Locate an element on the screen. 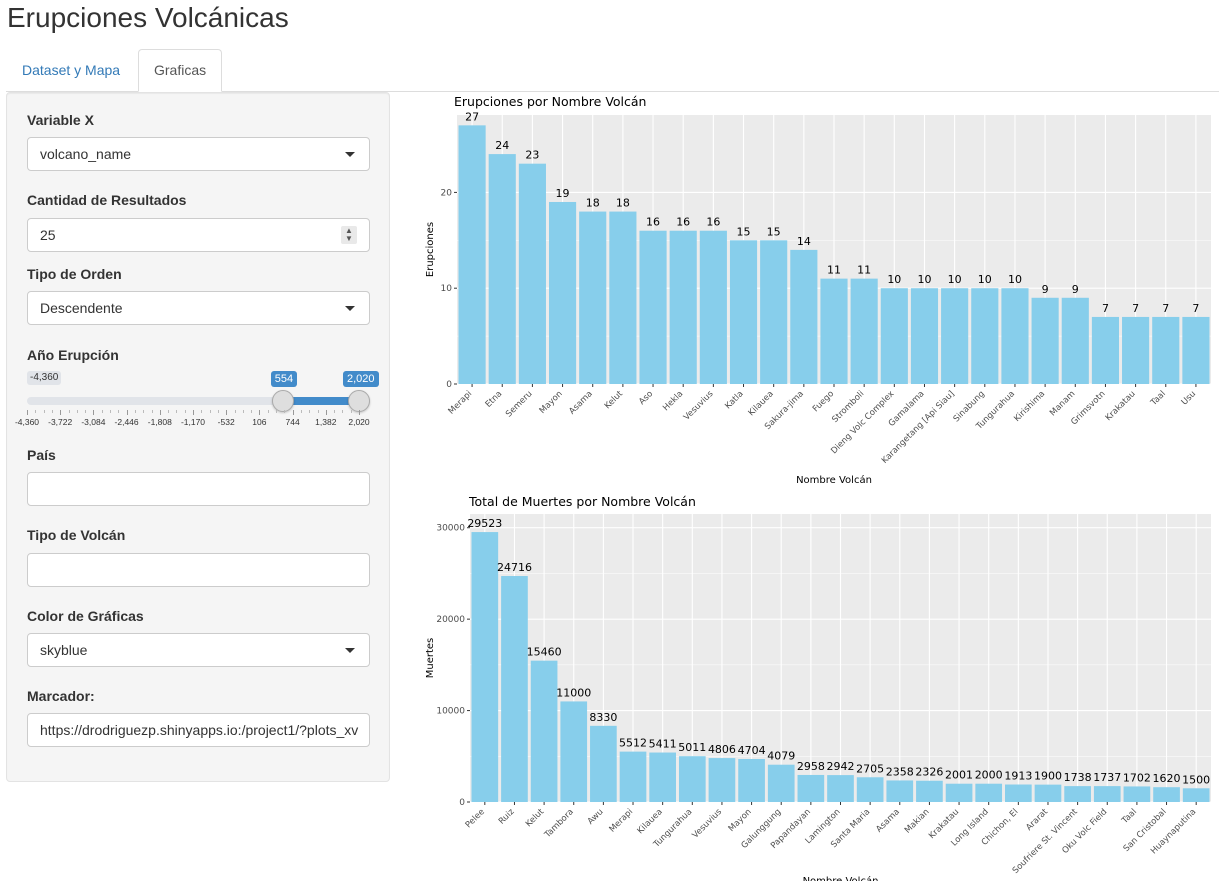  x-tick-label: Kilauea is located at coordinates (761, 403).